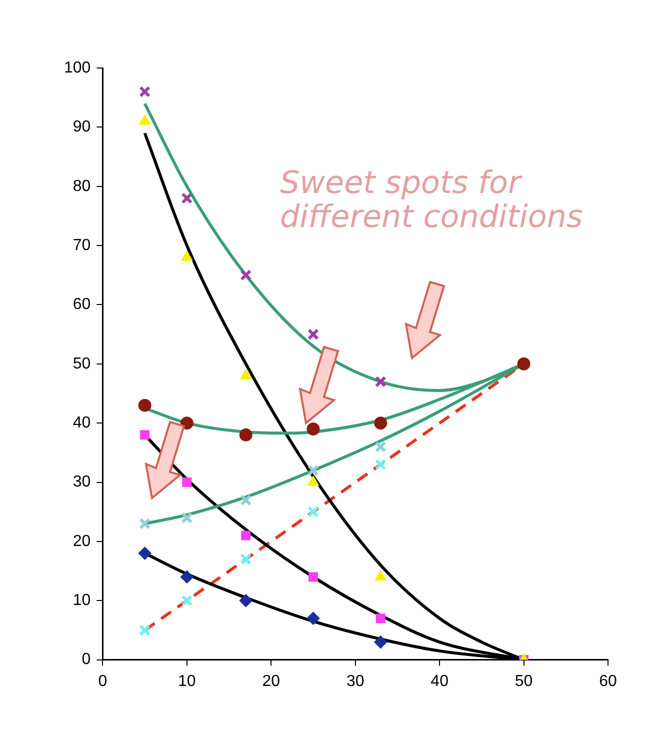 The height and width of the screenshot is (735, 660). What do you see at coordinates (81, 127) in the screenshot?
I see `y-tick-label: 90` at bounding box center [81, 127].